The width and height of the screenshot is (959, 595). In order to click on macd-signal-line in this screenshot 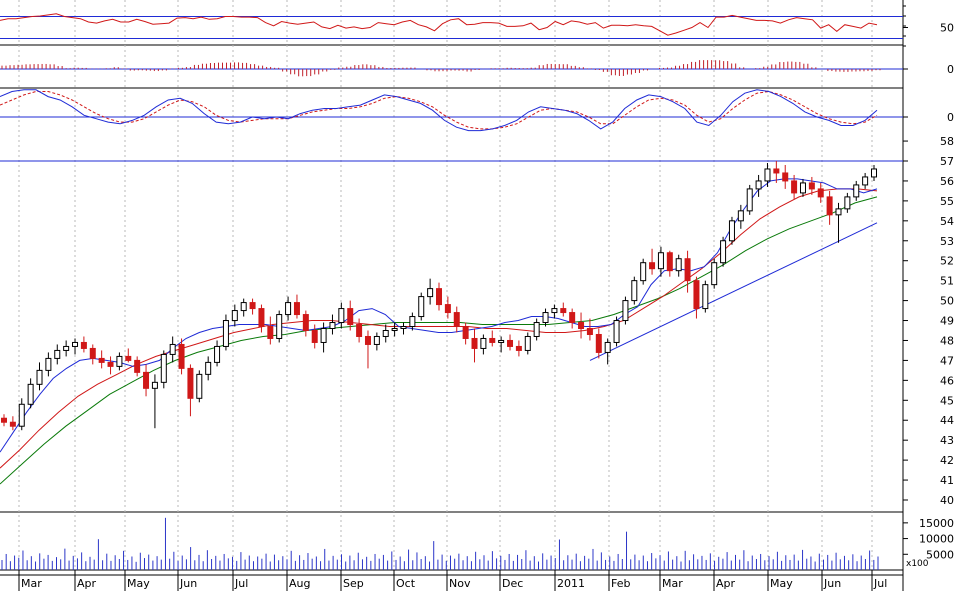, I will do `click(439, 110)`.